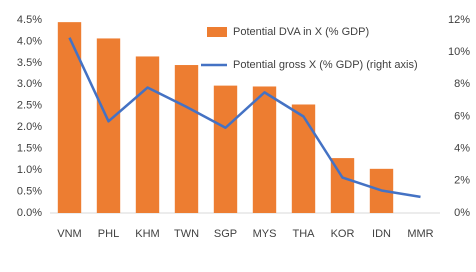 The width and height of the screenshot is (476, 272). Describe the element at coordinates (108, 234) in the screenshot. I see `x-tick-label: PHL` at that location.